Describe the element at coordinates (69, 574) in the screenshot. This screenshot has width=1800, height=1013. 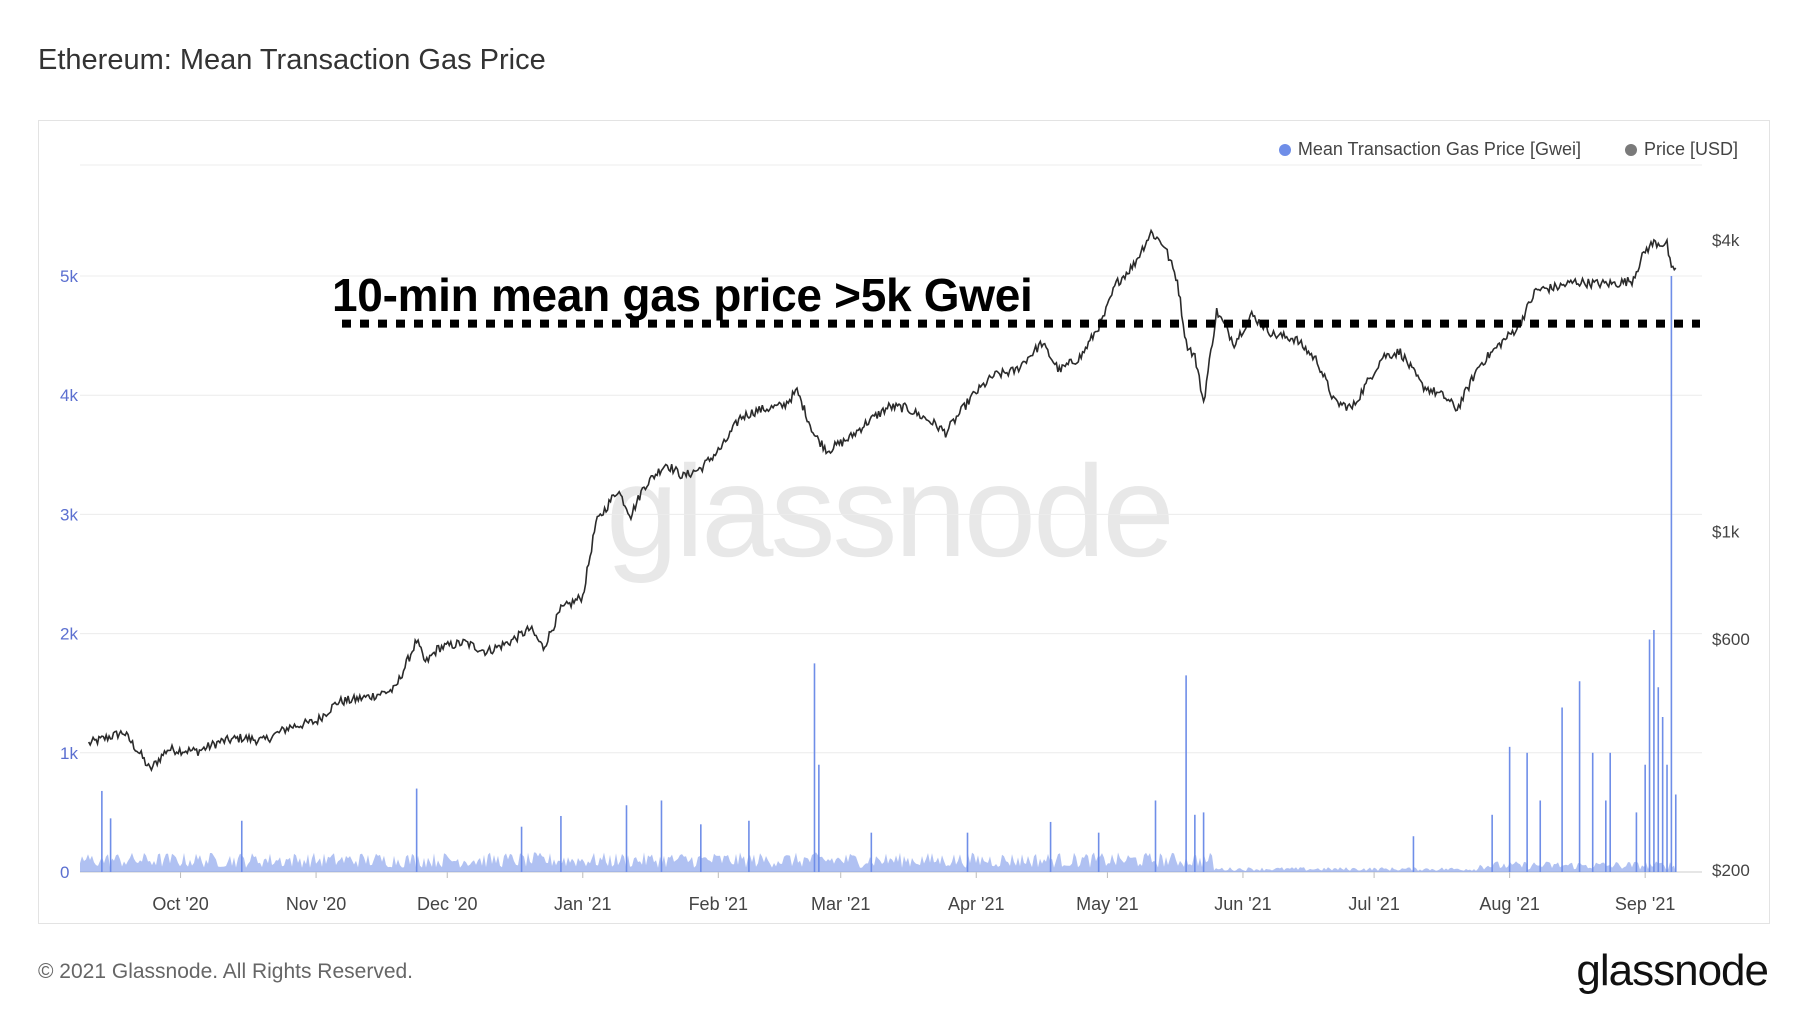
I see `left-axis-ticks: 0 1k 2k 3k 4k 5k` at that location.